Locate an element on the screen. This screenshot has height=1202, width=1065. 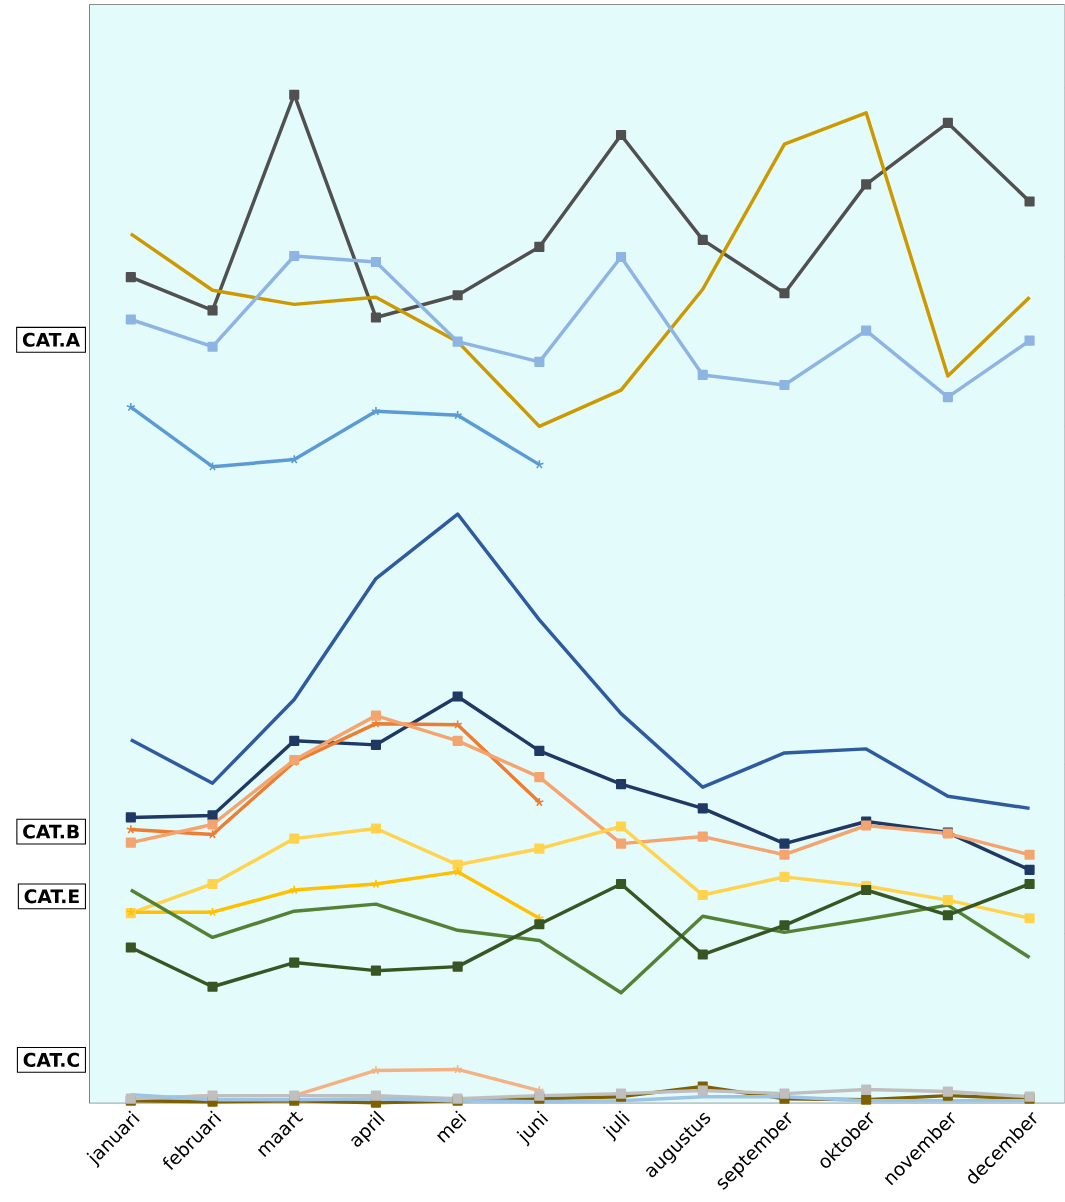
text: CAT.E is located at coordinates (51, 896).